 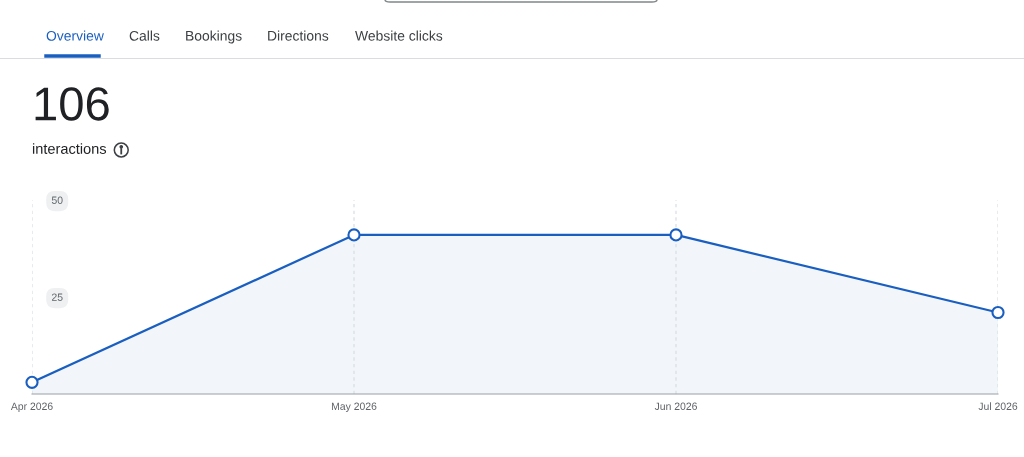 I want to click on y-tick-label: 25, so click(x=57, y=297).